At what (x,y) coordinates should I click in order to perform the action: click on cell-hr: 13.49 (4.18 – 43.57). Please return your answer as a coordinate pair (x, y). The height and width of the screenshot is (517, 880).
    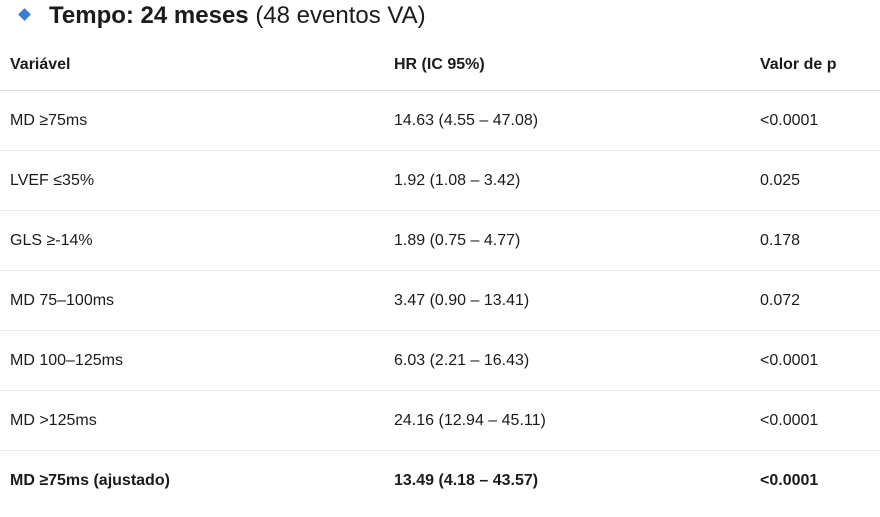
    Looking at the image, I should click on (466, 480).